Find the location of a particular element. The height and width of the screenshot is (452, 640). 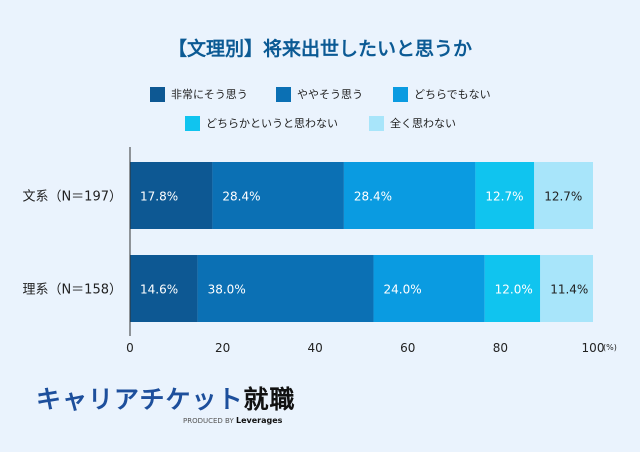

data-label: 17.8% is located at coordinates (159, 197).